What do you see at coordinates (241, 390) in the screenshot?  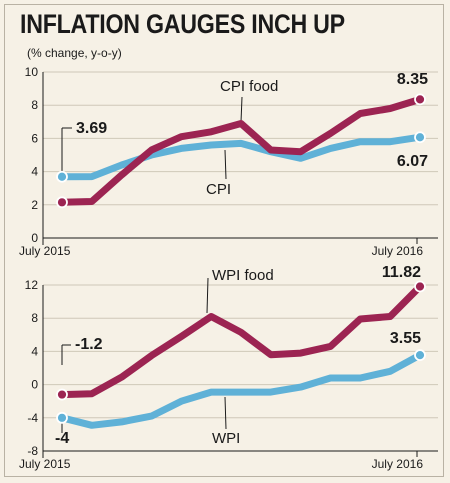 I see `series-line-wpi` at bounding box center [241, 390].